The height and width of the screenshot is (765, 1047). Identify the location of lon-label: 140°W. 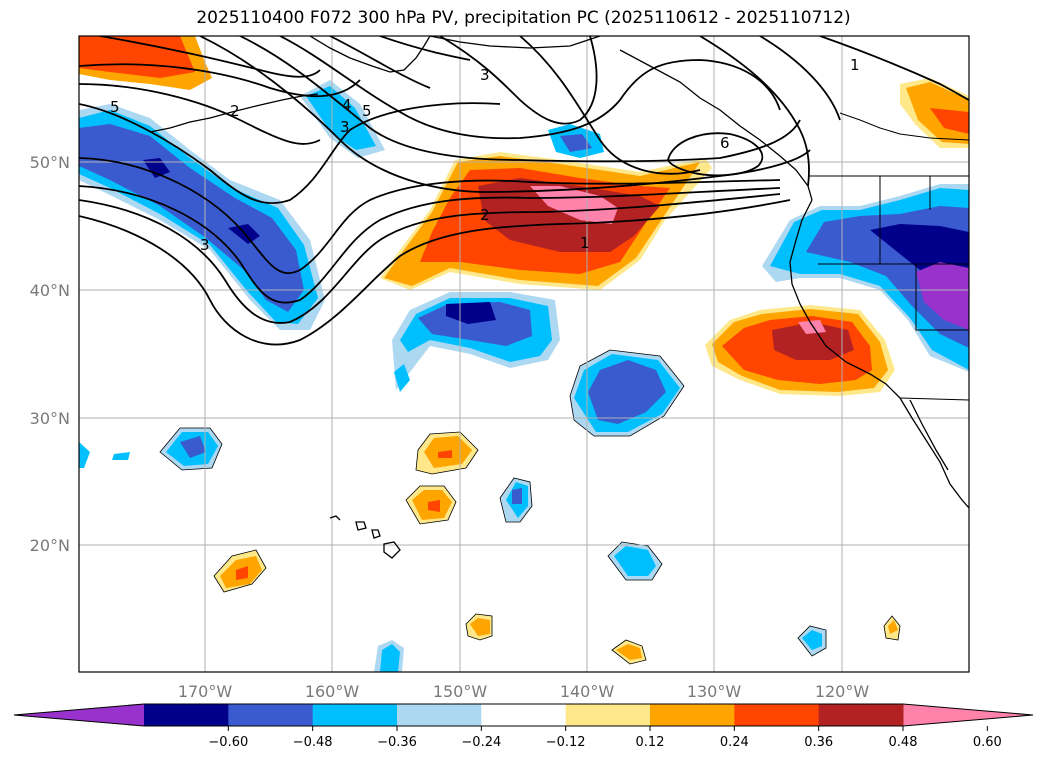
(587, 691).